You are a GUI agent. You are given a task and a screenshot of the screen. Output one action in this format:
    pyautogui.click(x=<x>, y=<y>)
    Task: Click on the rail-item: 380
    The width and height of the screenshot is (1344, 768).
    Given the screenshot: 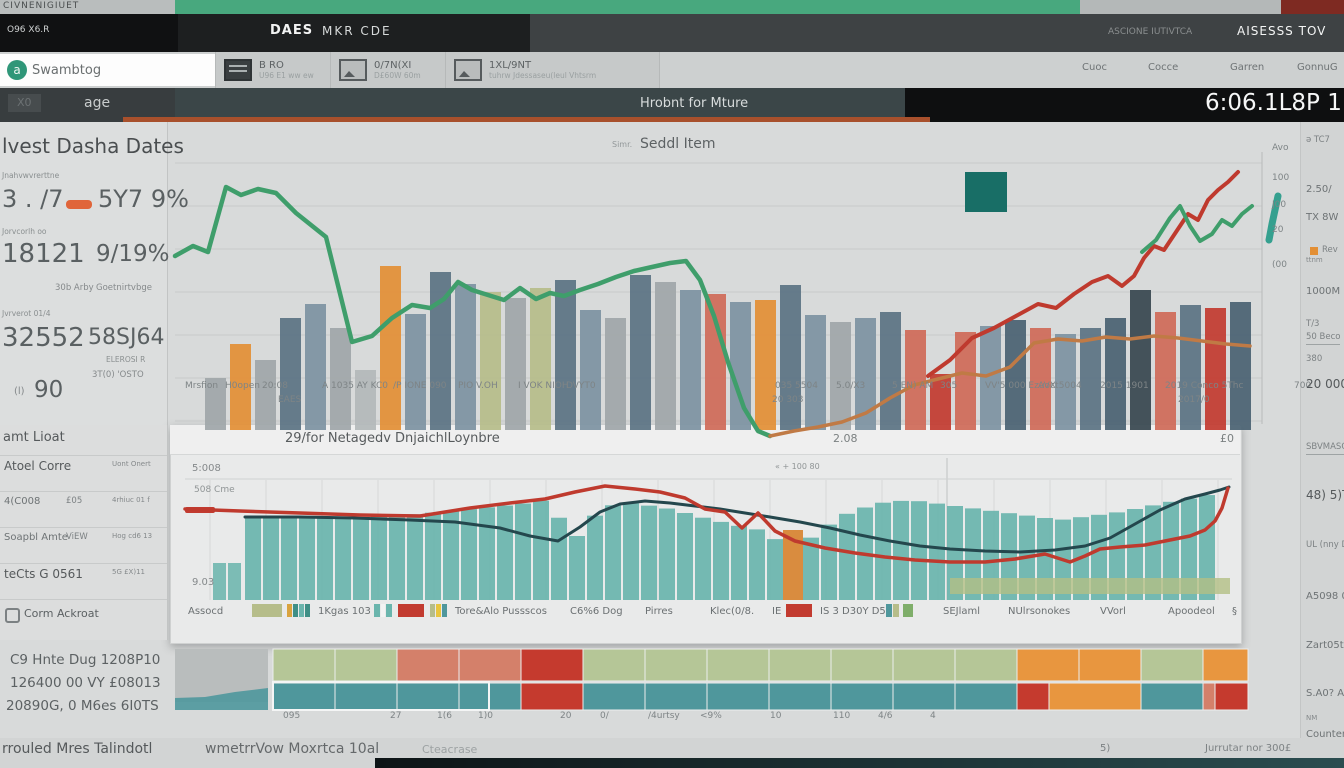 What is the action you would take?
    pyautogui.click(x=1314, y=359)
    